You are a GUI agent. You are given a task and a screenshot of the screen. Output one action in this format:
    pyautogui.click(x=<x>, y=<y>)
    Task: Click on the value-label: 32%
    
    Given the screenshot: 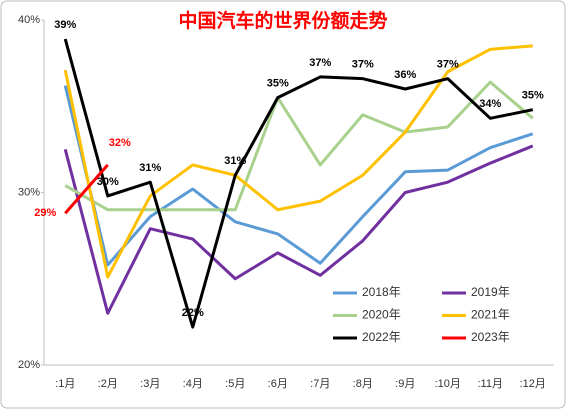 What is the action you would take?
    pyautogui.click(x=120, y=143)
    